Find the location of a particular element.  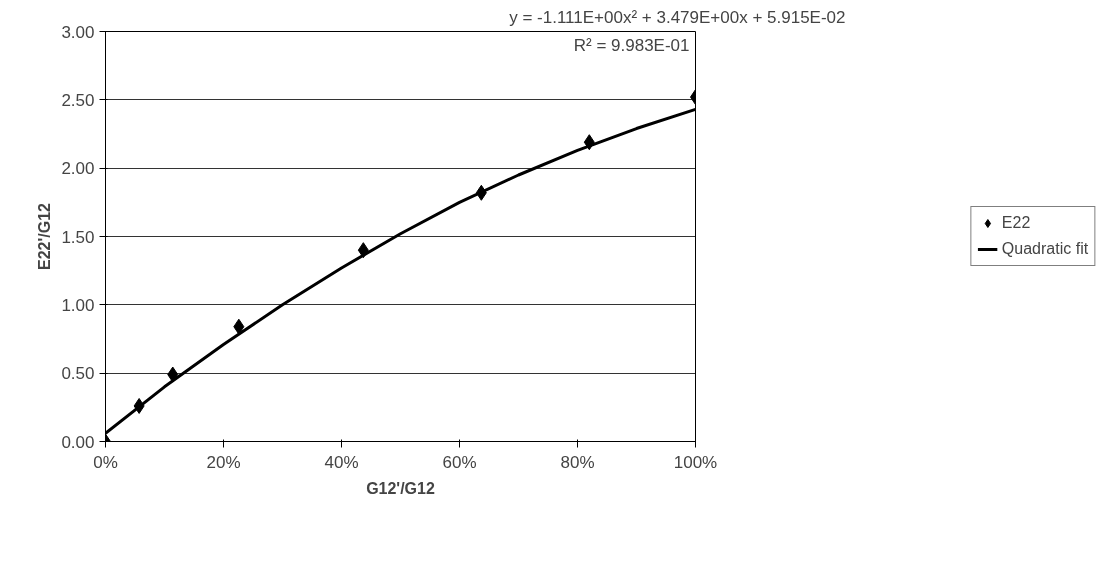

text: y = -1.111E+00x² + 3.479E+00x + 5.915E-02 is located at coordinates (677, 17).